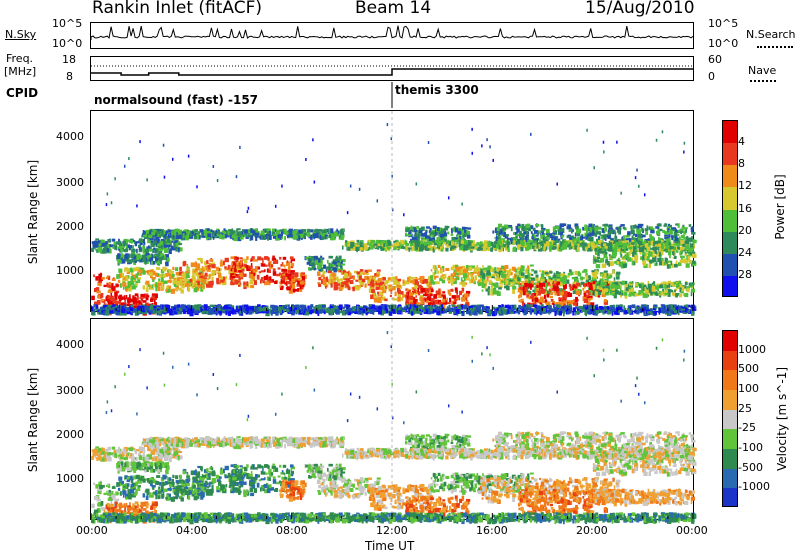 The width and height of the screenshot is (800, 554). What do you see at coordinates (730, 221) in the screenshot?
I see `colorbar-segment` at bounding box center [730, 221].